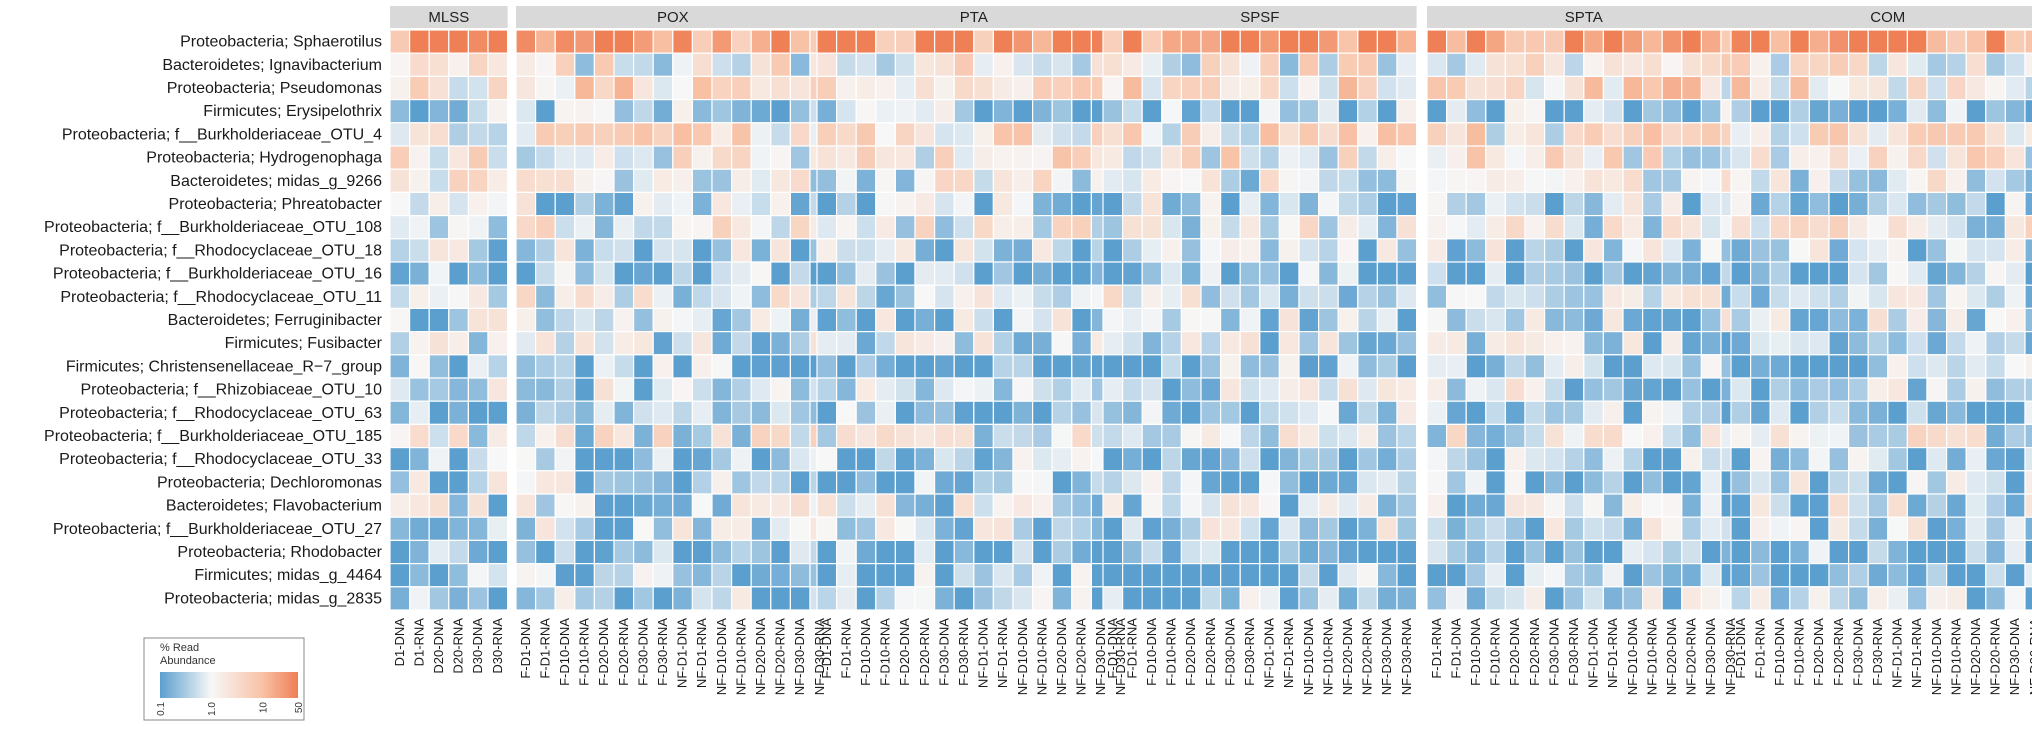 The width and height of the screenshot is (2032, 729). Describe the element at coordinates (682, 653) in the screenshot. I see `column-label: NF-D1-DNA` at that location.